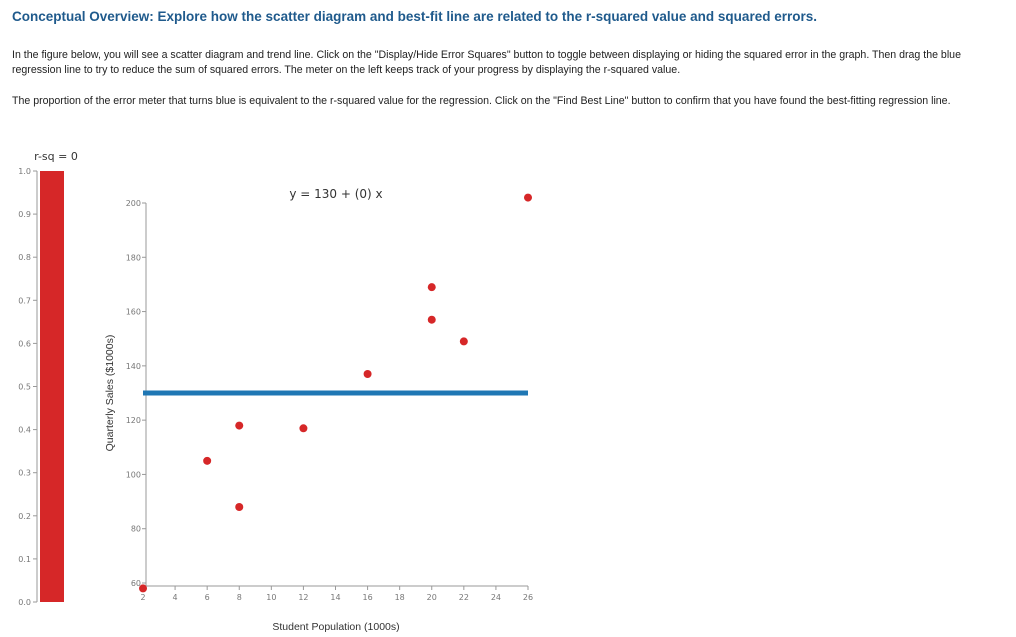  What do you see at coordinates (24, 214) in the screenshot?
I see `meter-tick-label: 0.9` at bounding box center [24, 214].